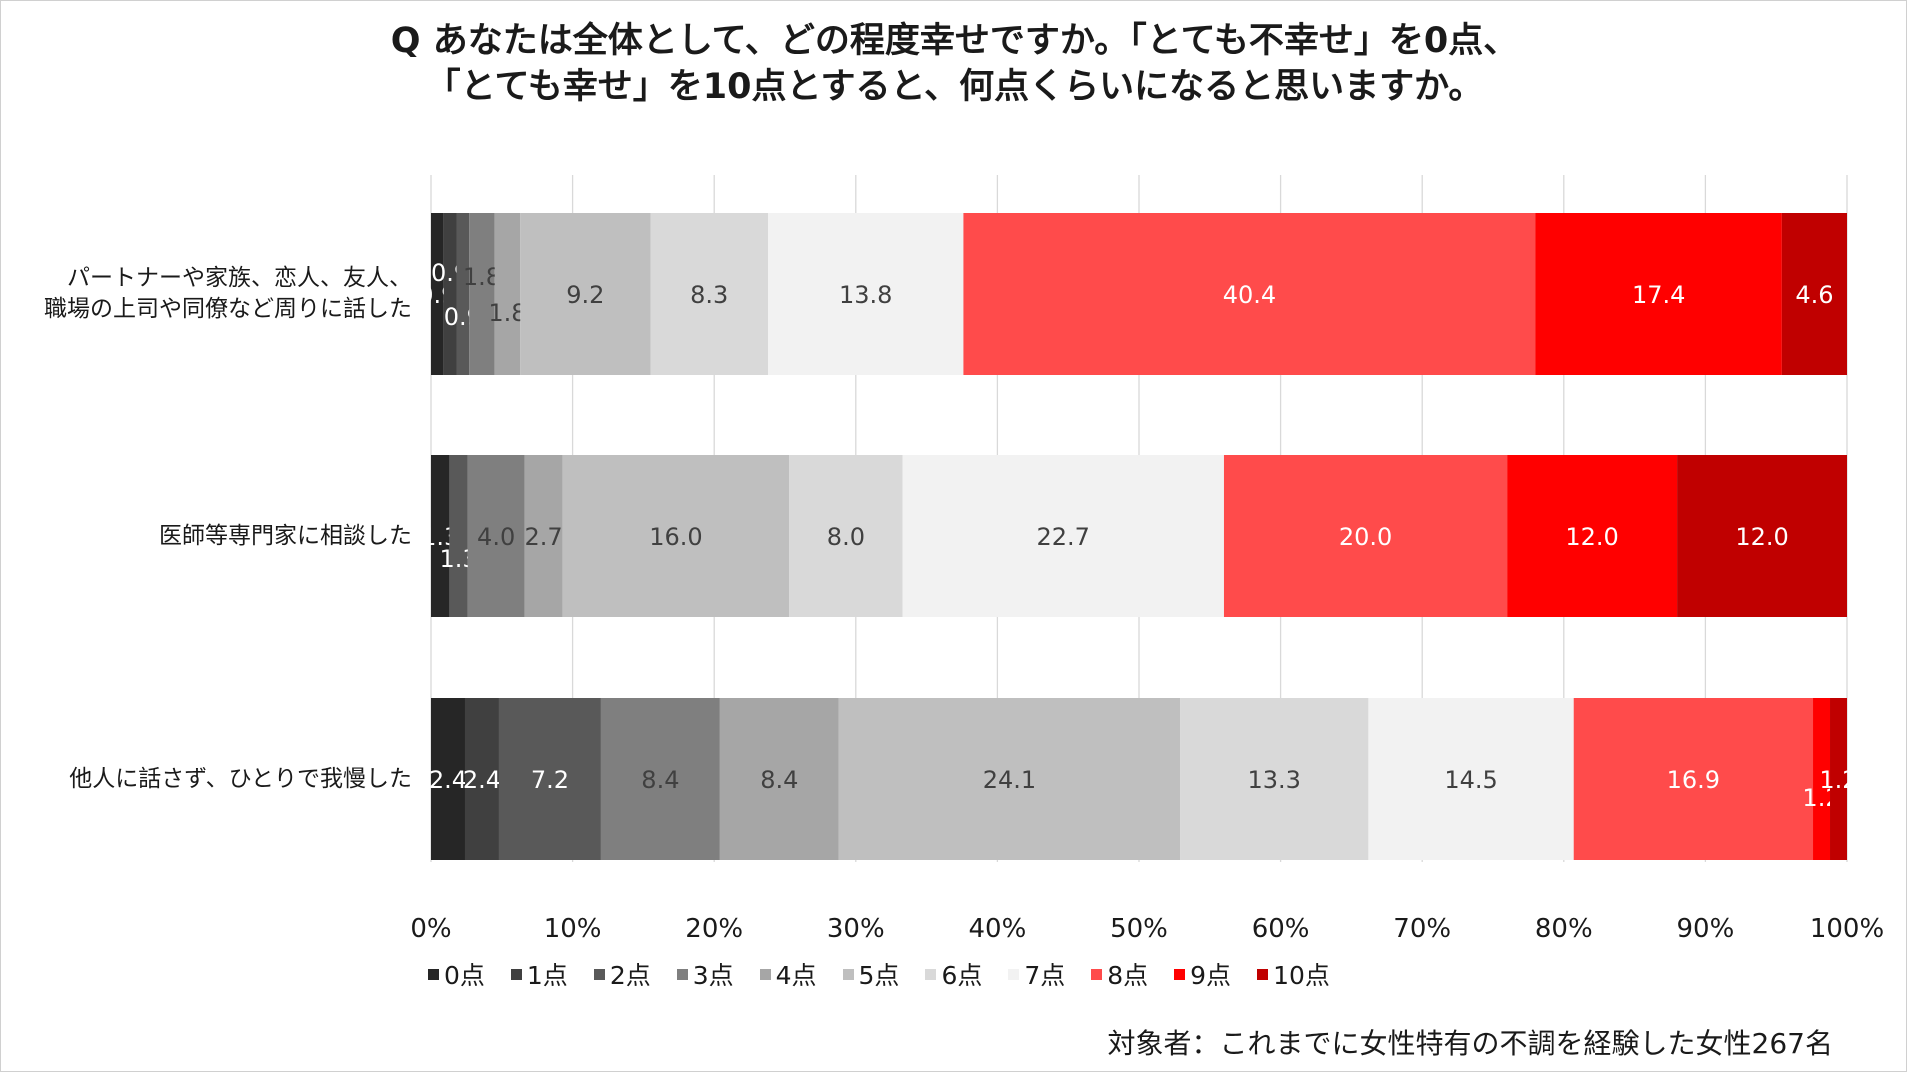 This screenshot has height=1074, width=1909. I want to click on data-label: 13.3, so click(1274, 780).